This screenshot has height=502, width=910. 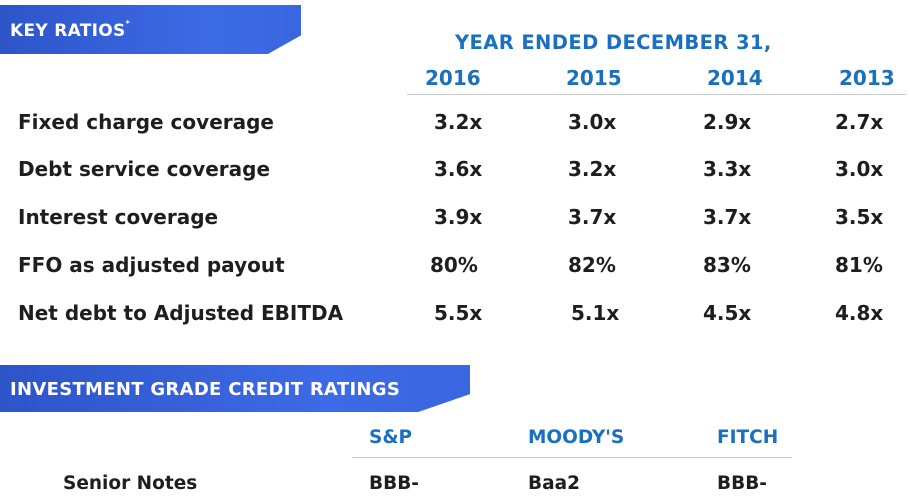 What do you see at coordinates (859, 122) in the screenshot?
I see `table-cell: 2.7x` at bounding box center [859, 122].